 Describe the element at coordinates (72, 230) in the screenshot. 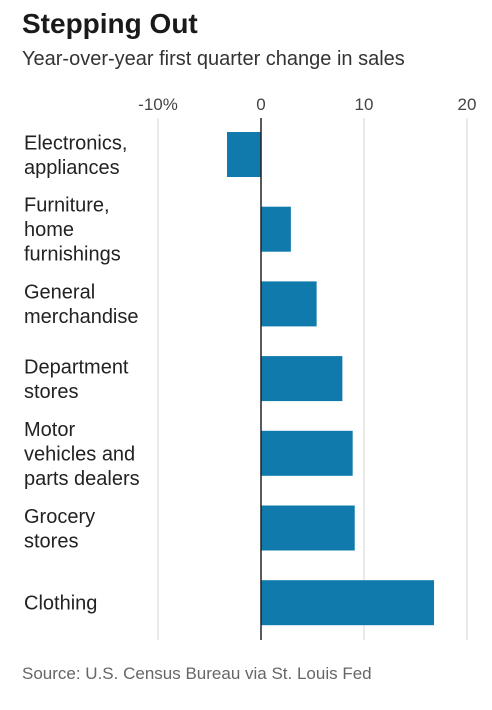

I see `category-label: Furniture, home furnishings` at that location.